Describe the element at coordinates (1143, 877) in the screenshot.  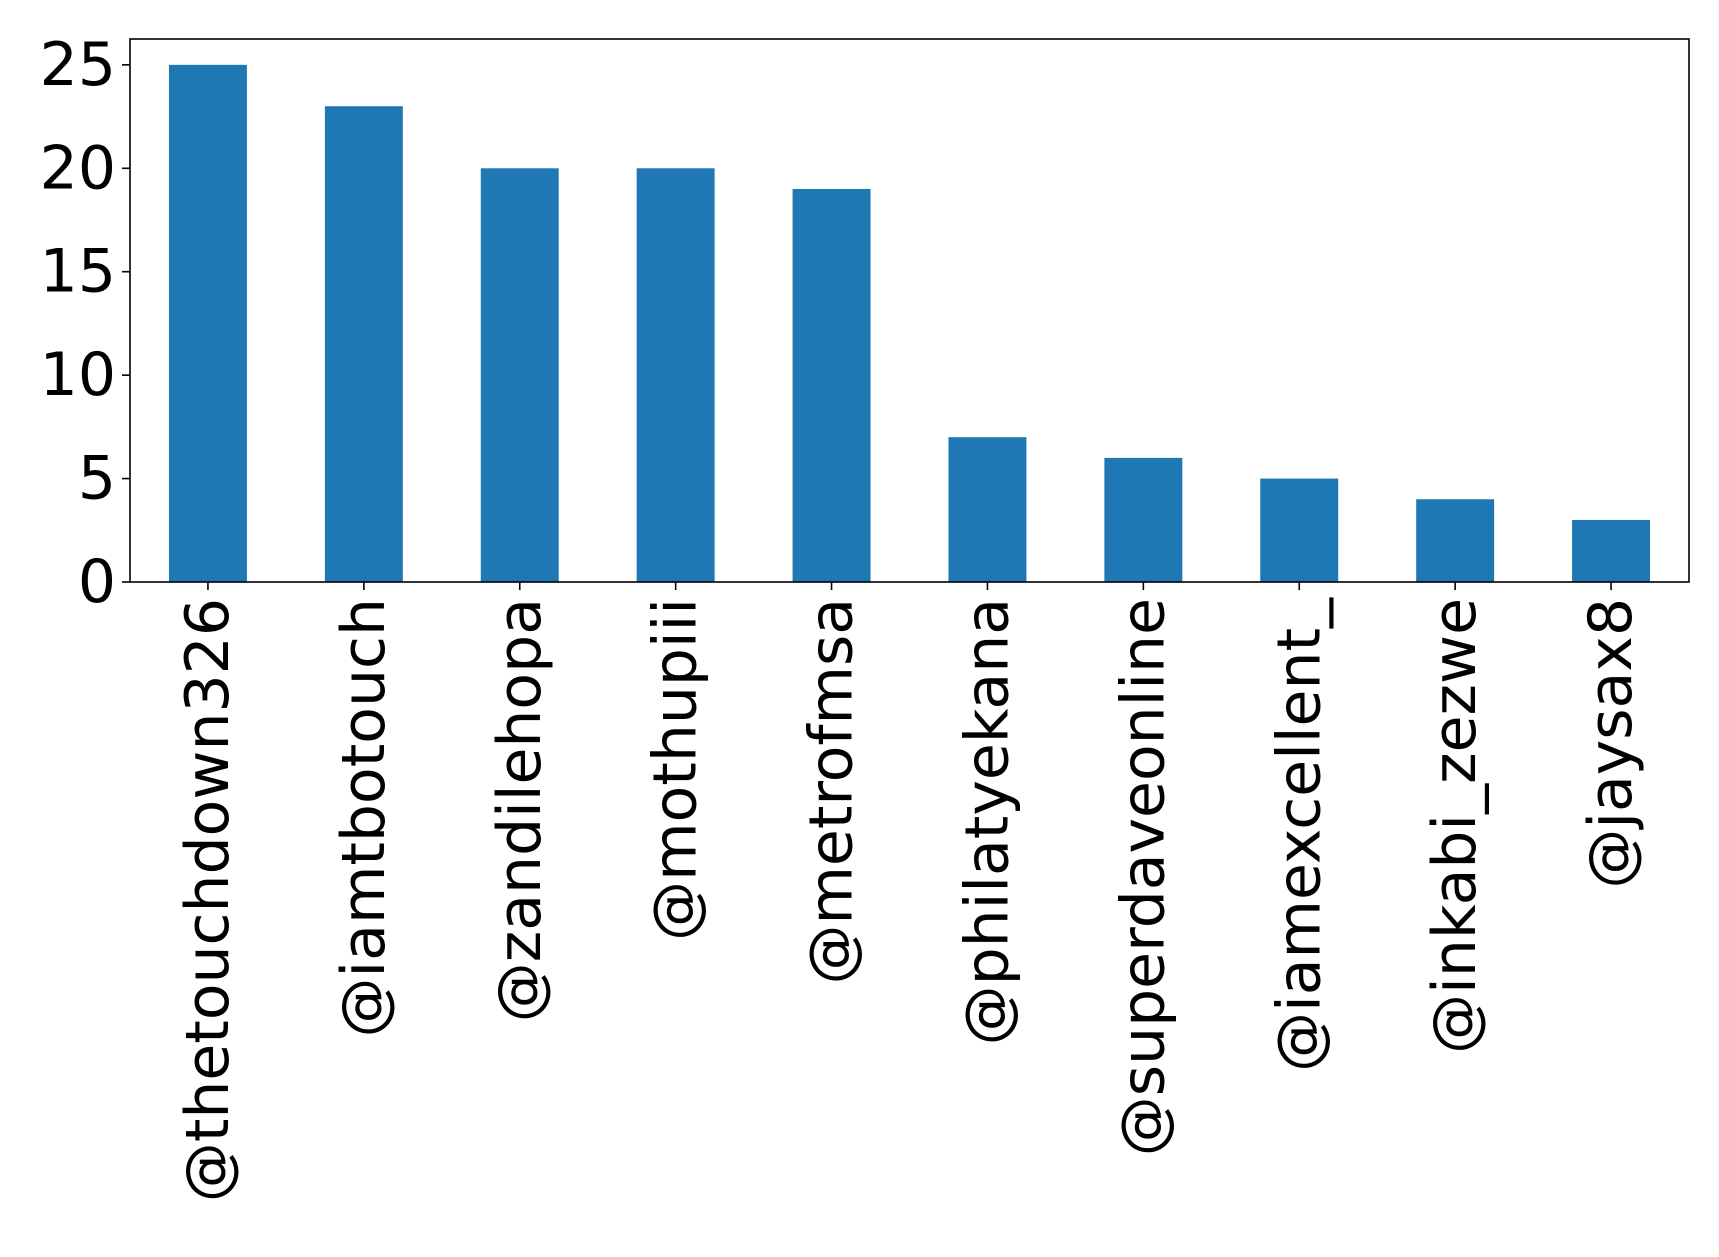
I see `x-tick-label-6: @superdaveonline` at that location.